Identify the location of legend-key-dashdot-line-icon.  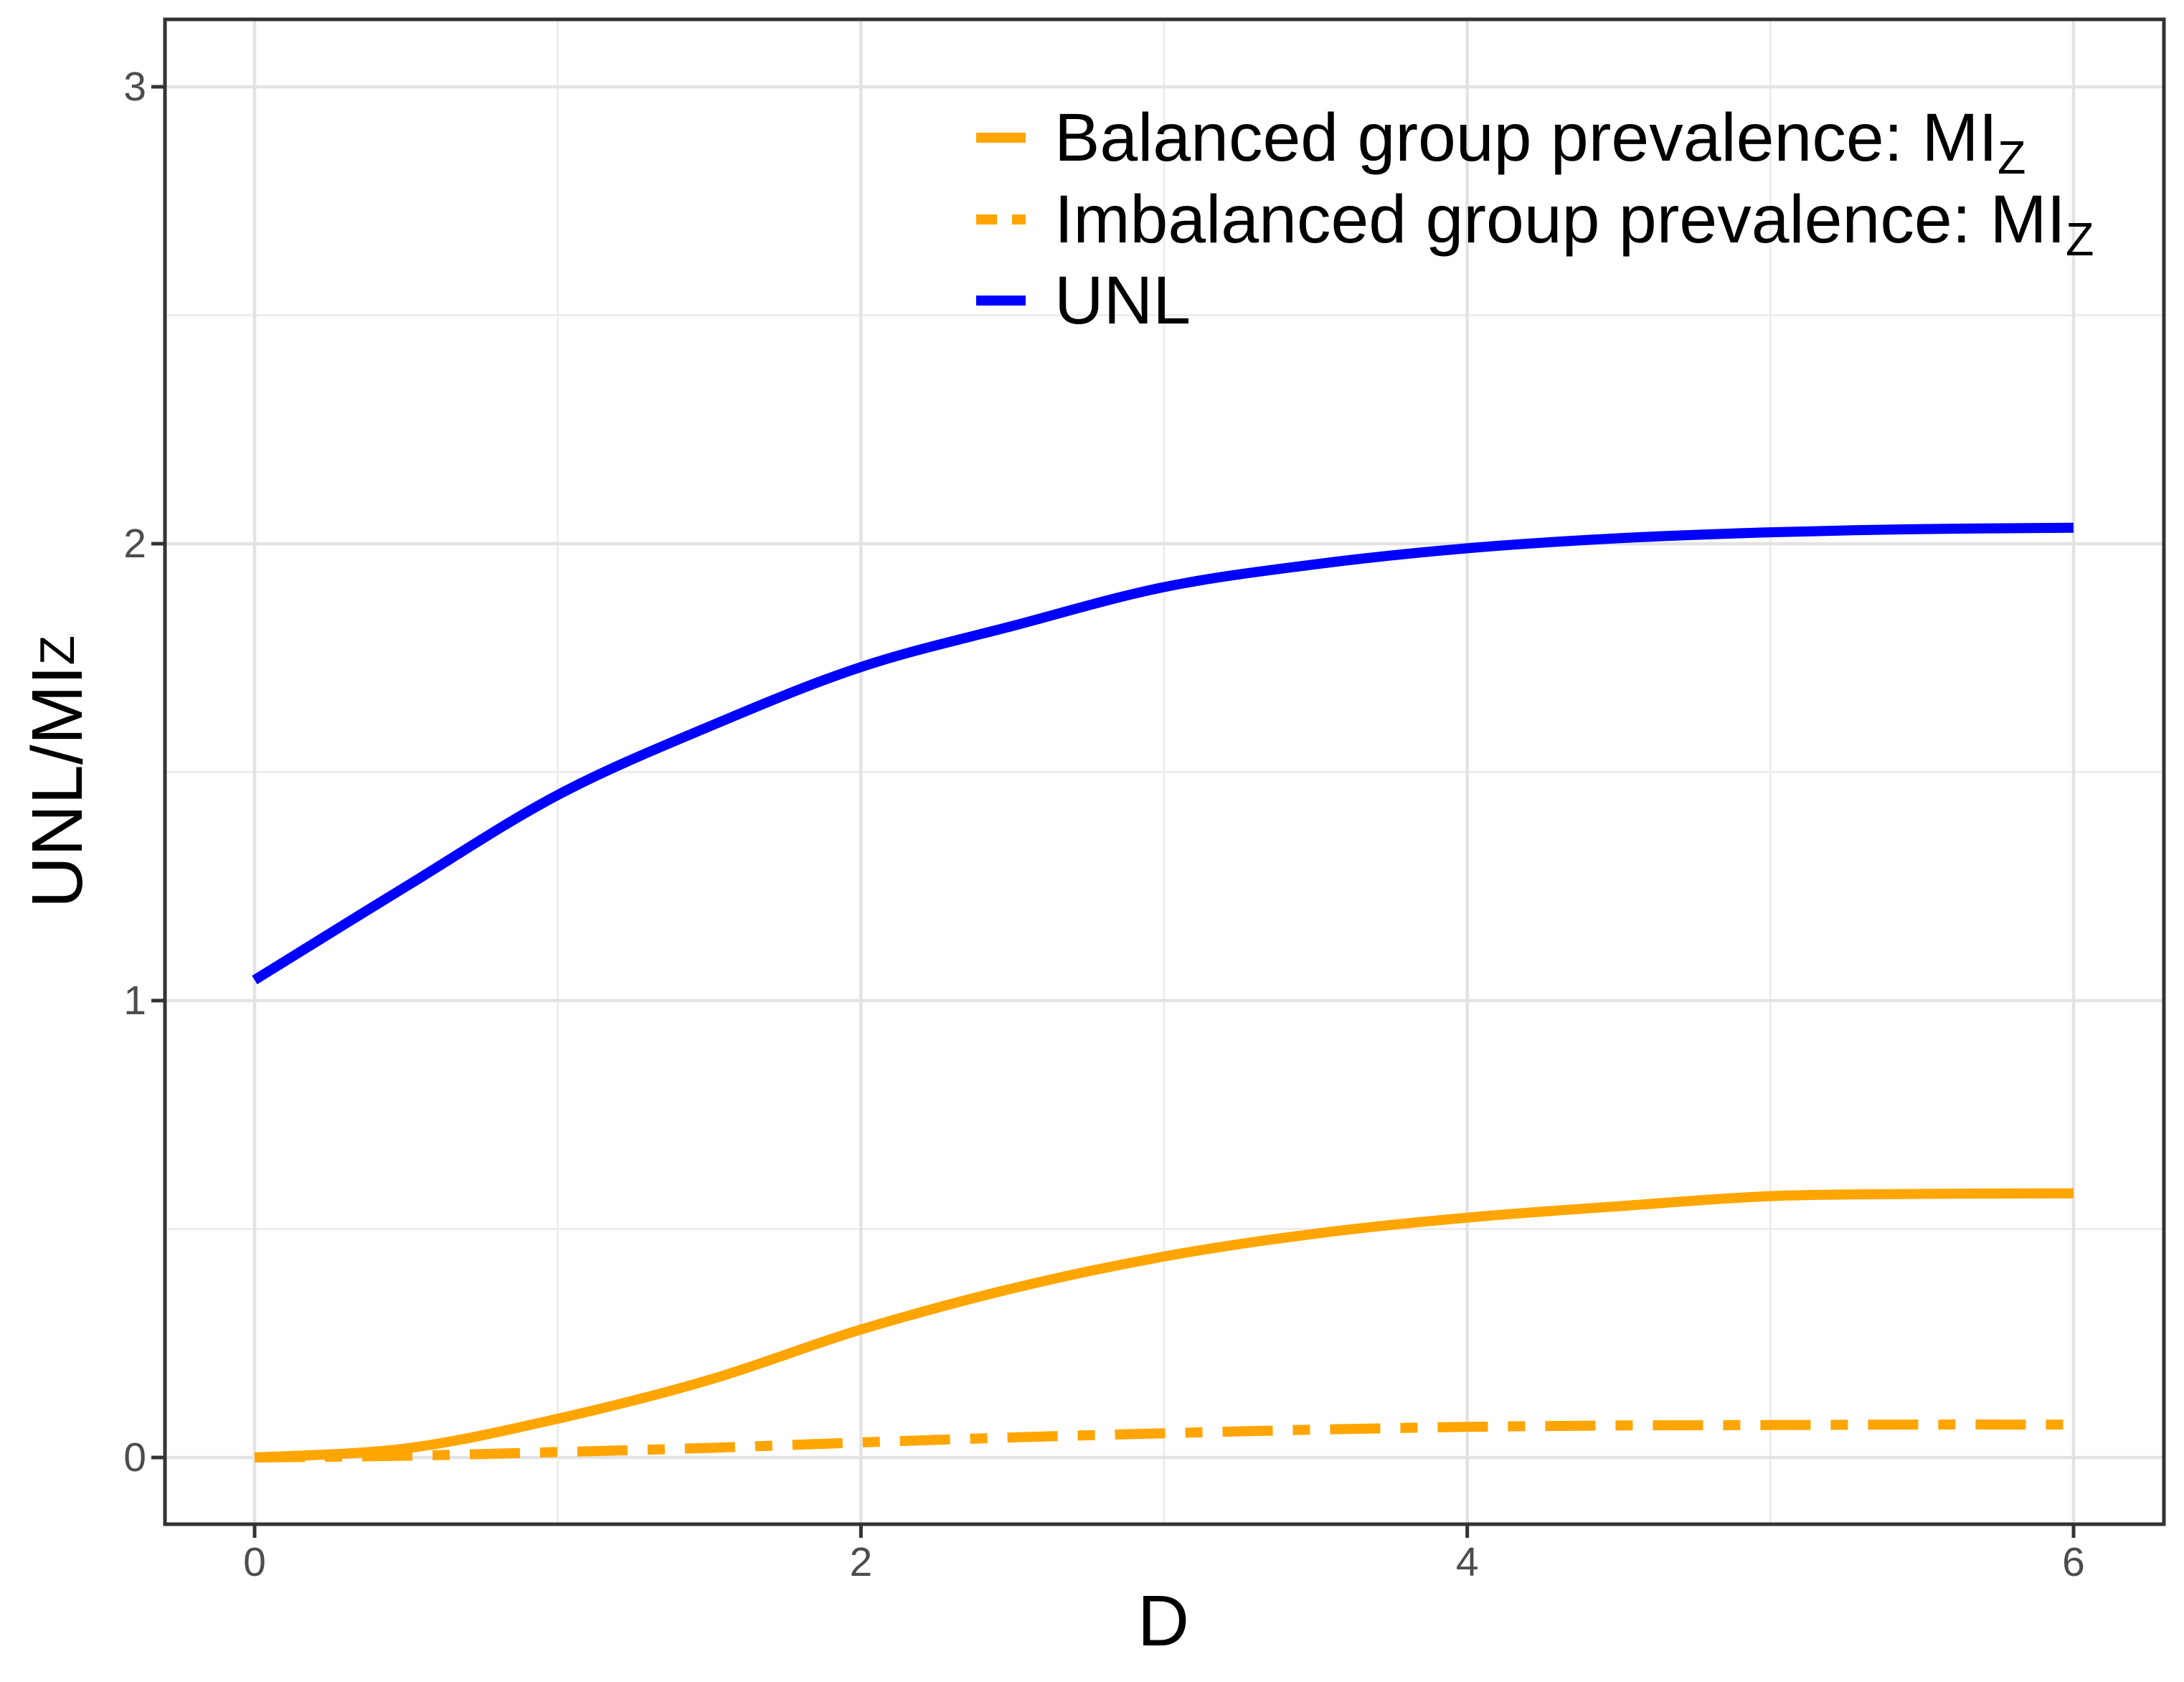
(1001, 219).